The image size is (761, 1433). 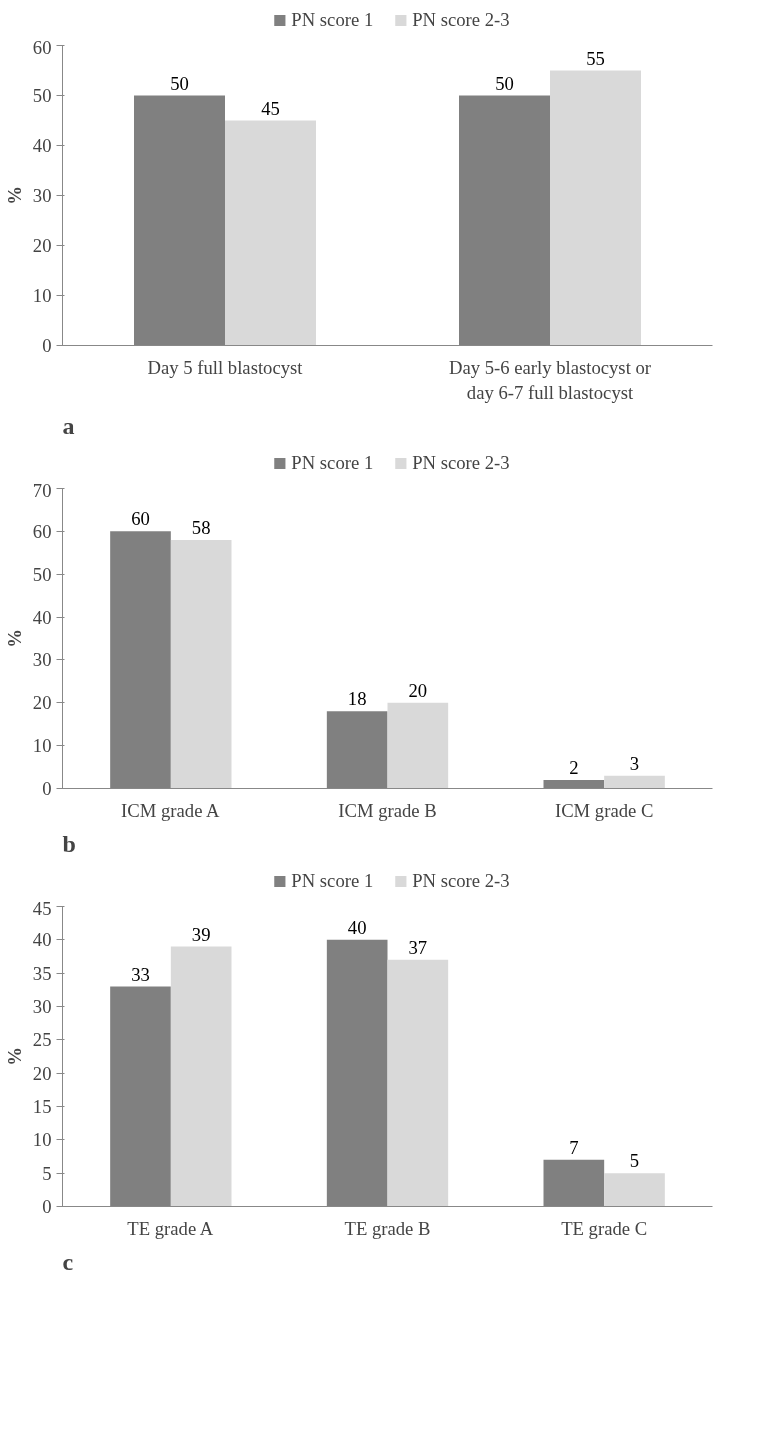 I want to click on x-tick-label: TE grade B, so click(x=387, y=1228).